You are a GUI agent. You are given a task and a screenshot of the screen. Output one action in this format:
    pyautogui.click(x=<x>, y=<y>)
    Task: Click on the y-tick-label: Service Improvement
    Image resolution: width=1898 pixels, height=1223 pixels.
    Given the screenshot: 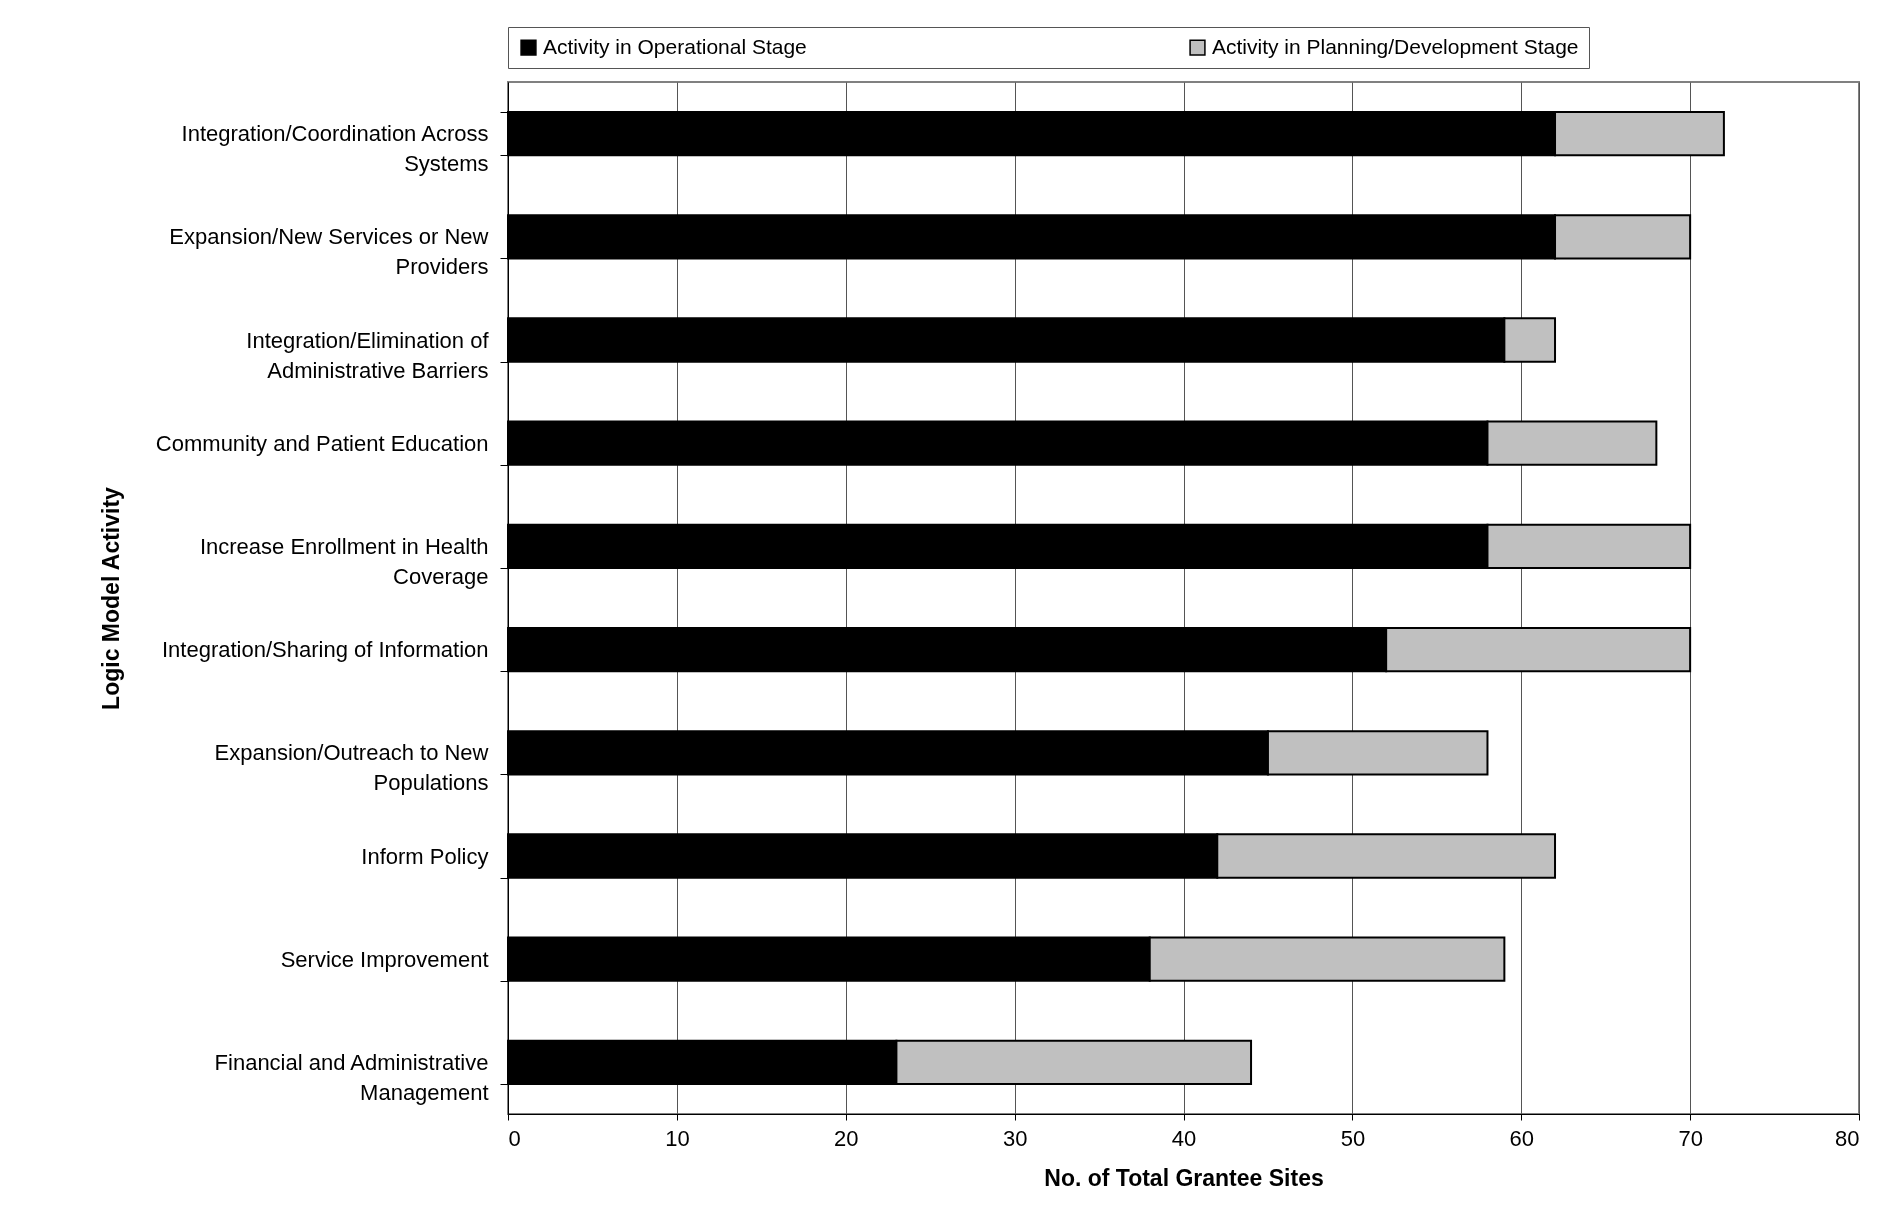 What is the action you would take?
    pyautogui.click(x=384, y=959)
    